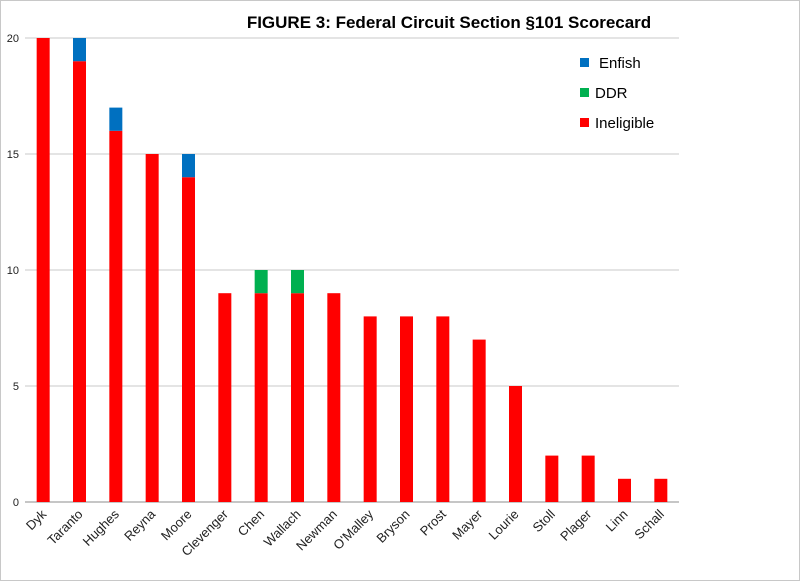 This screenshot has width=800, height=581. Describe the element at coordinates (443, 409) in the screenshot. I see `bar-ineligible-prost` at that location.